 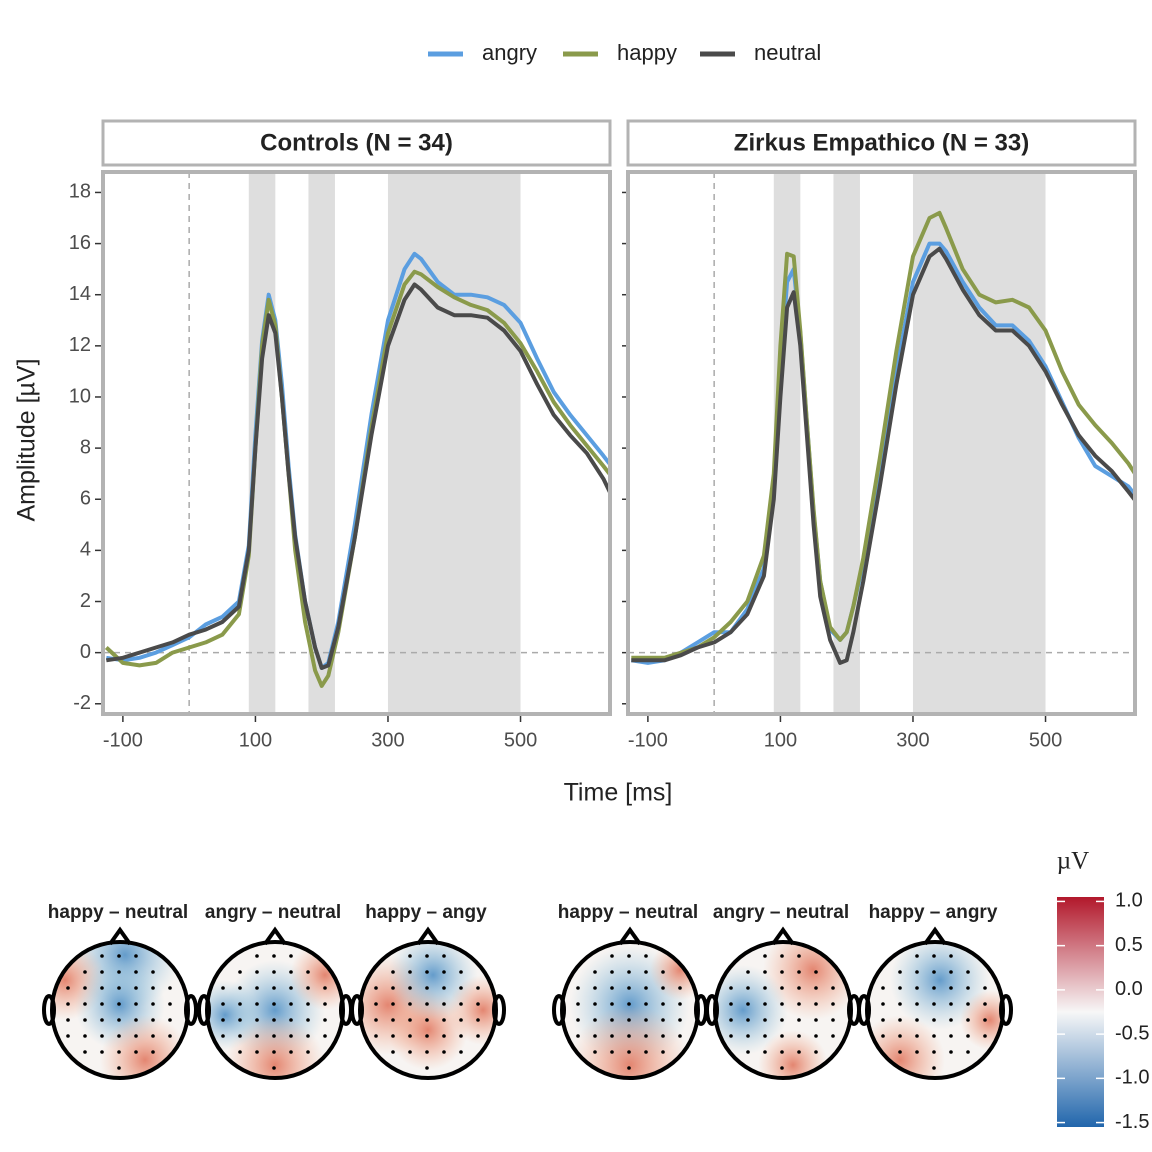 What do you see at coordinates (981, 1020) in the screenshot?
I see `potential-blob` at bounding box center [981, 1020].